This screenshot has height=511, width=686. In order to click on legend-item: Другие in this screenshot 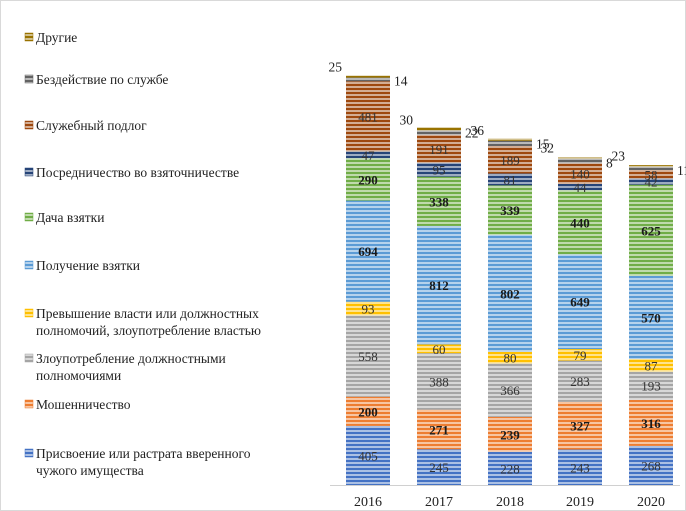, I will do `click(50, 37)`.